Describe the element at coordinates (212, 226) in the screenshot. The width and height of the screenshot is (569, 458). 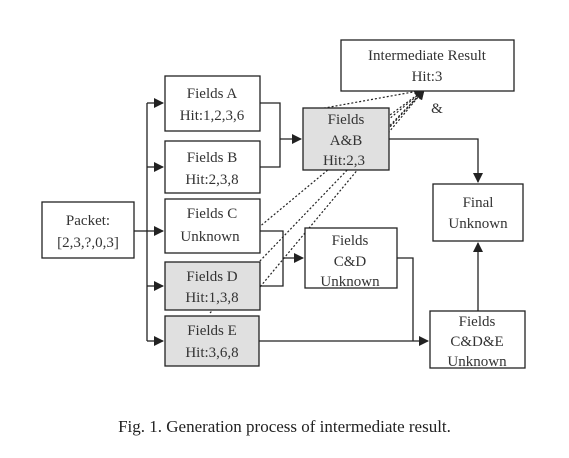
I see `fields-c-box: Fields C Unknown` at that location.